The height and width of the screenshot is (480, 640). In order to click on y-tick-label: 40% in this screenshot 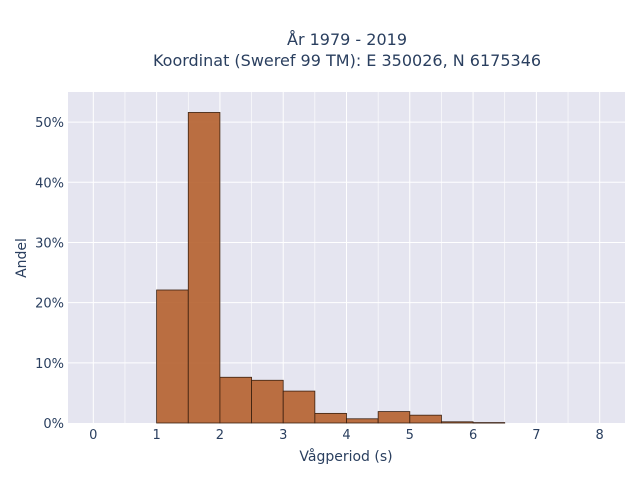, I will do `click(49, 183)`.